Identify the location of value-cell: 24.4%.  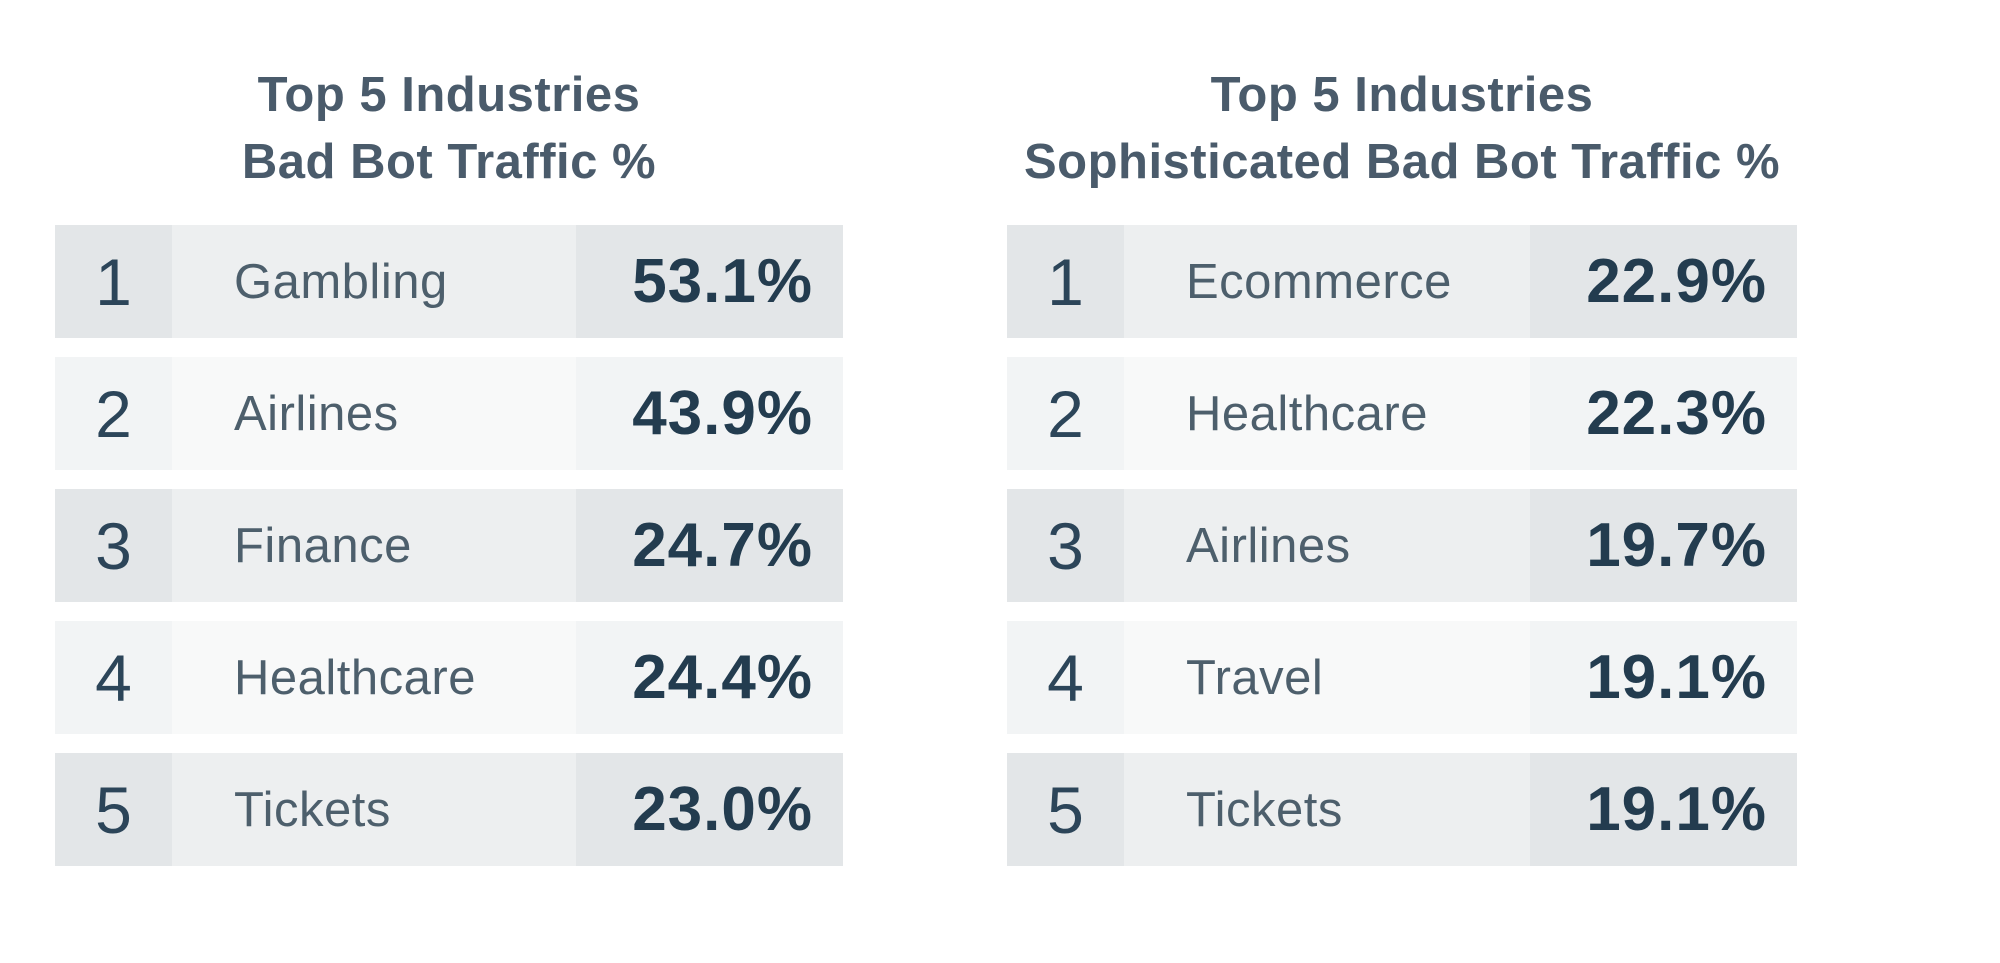
(709, 677).